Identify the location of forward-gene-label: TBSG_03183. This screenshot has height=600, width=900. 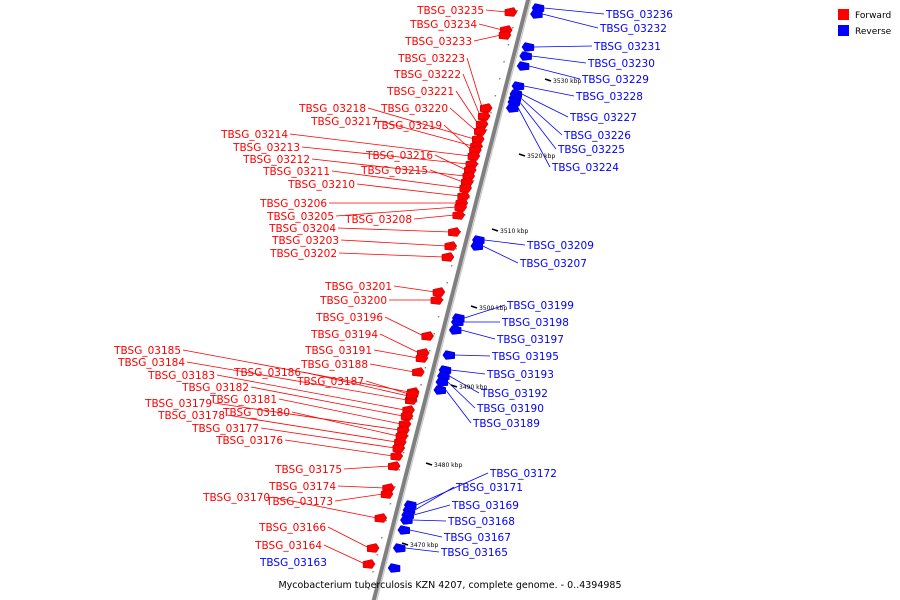
(181, 376).